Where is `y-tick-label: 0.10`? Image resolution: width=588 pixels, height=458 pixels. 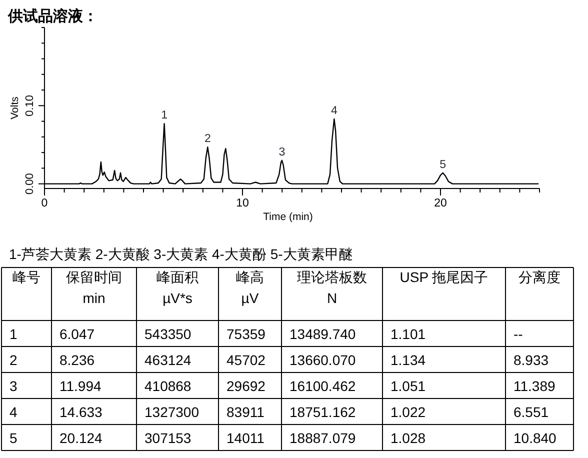
y-tick-label: 0.10 is located at coordinates (30, 105).